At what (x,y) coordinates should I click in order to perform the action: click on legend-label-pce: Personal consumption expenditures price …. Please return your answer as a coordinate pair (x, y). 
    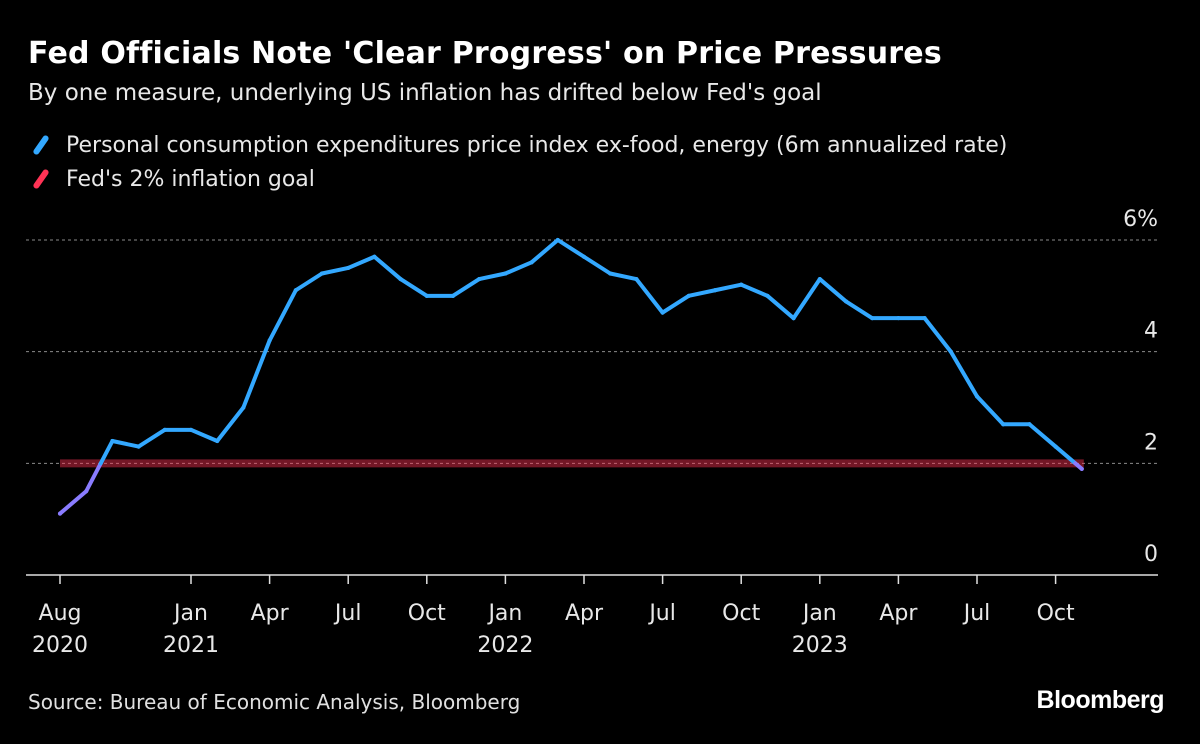
    Looking at the image, I should click on (537, 145).